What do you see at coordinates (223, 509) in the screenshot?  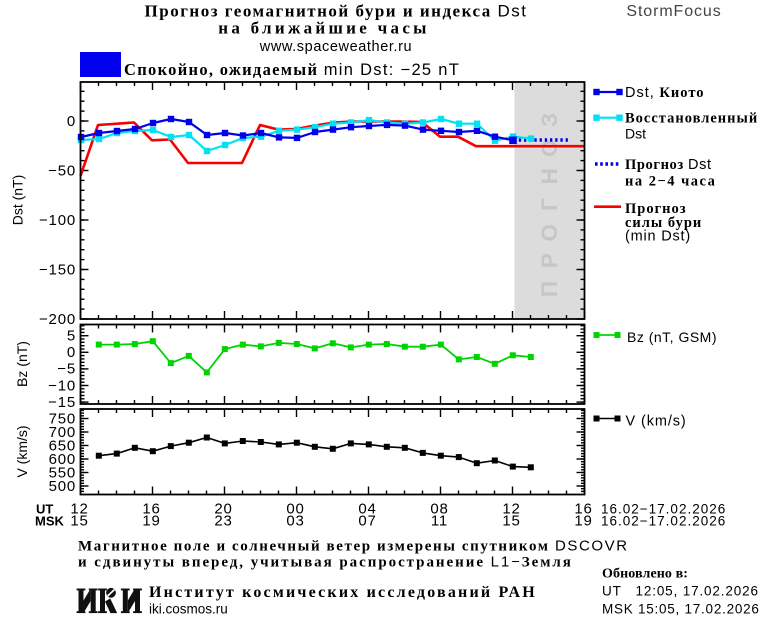 I see `svg-text: 20` at bounding box center [223, 509].